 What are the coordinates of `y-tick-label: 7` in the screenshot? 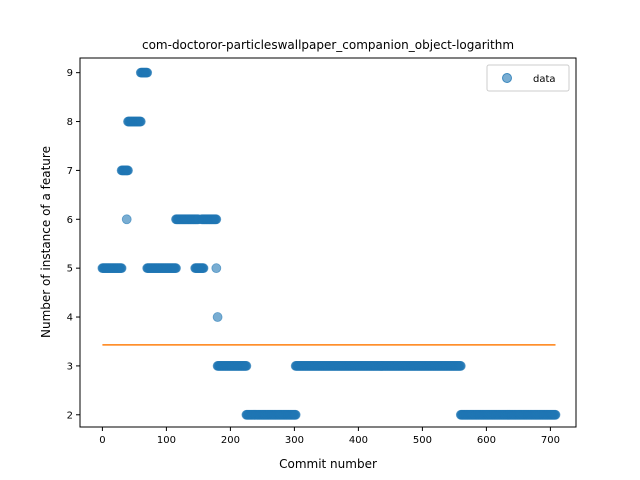 It's located at (70, 171).